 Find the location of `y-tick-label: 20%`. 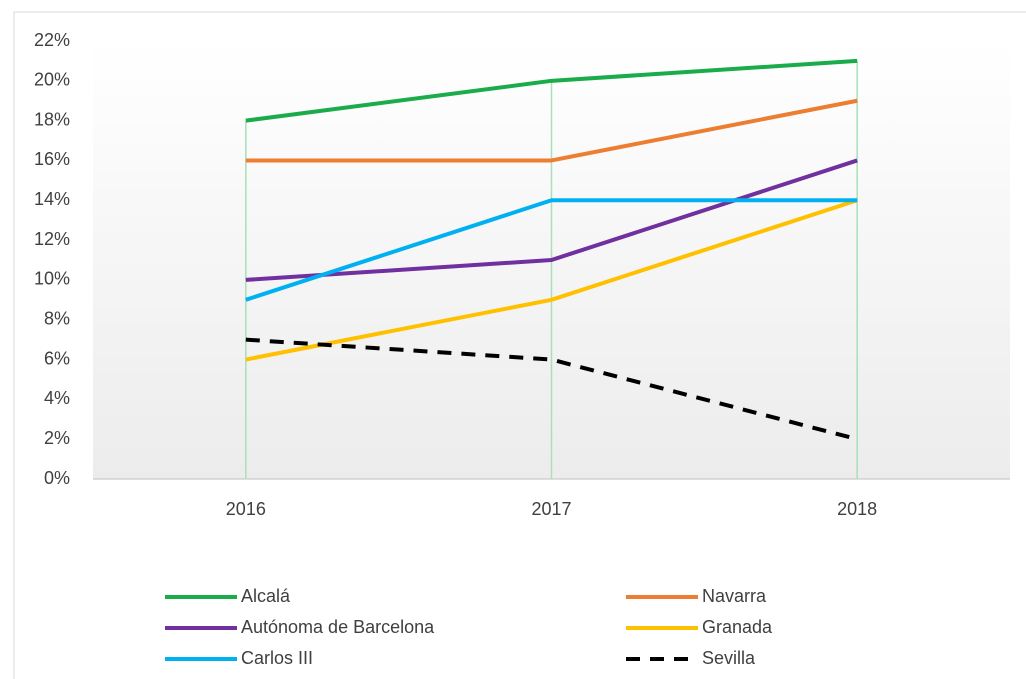

y-tick-label: 20% is located at coordinates (52, 80).